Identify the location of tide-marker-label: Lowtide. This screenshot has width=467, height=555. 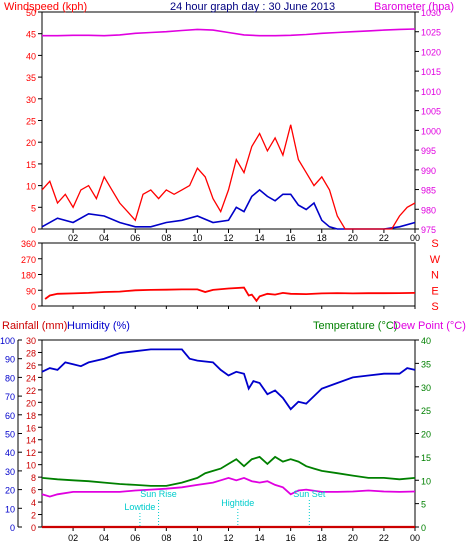
(139, 507).